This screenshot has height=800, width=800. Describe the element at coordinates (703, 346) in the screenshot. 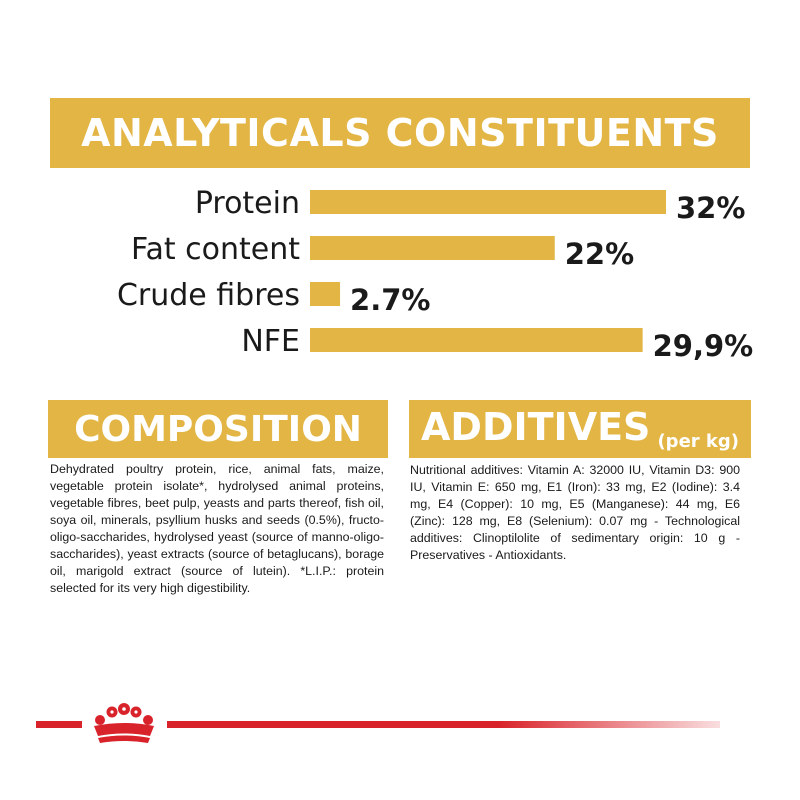

I see `value-label-nfe: 29,9%` at that location.